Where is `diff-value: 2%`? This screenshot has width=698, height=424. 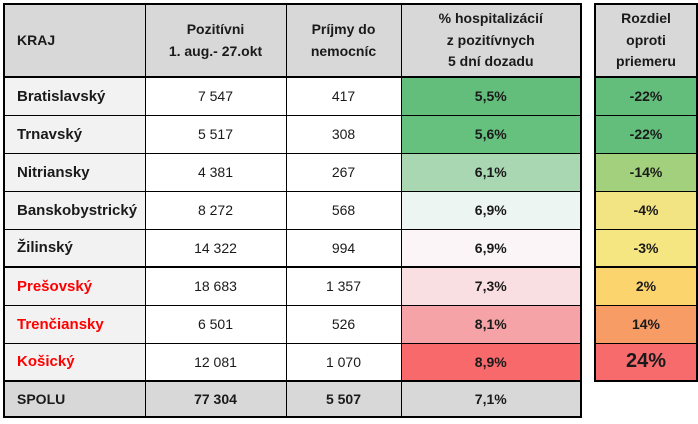
diff-value: 2% is located at coordinates (646, 286).